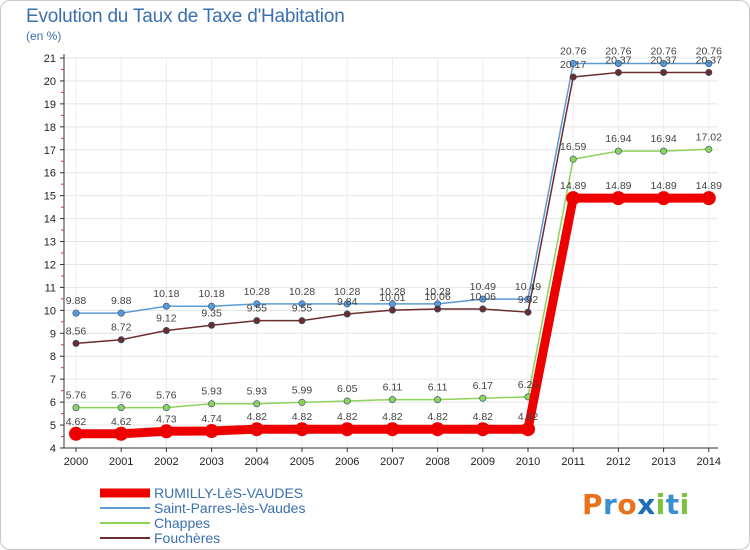  Describe the element at coordinates (302, 462) in the screenshot. I see `x-tick-label: 2005` at that location.